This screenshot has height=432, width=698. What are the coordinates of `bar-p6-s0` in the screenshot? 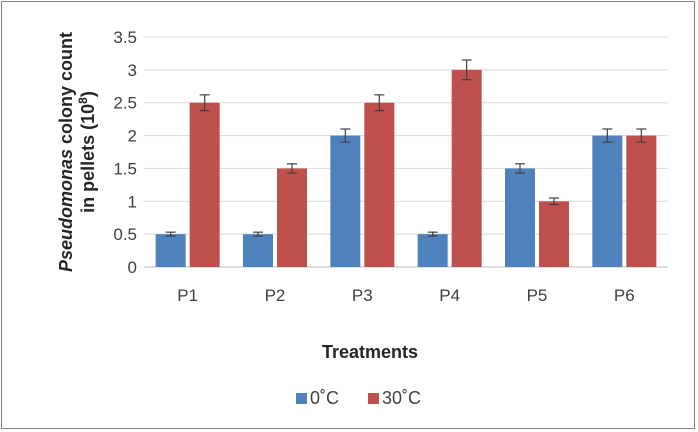 It's located at (607, 201).